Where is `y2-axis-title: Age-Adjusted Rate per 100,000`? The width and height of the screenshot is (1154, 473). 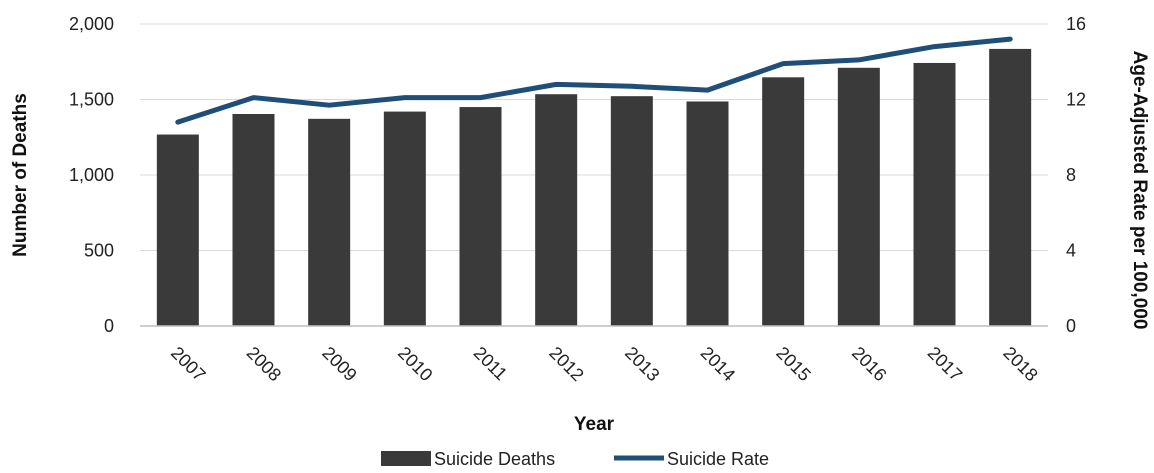
y2-axis-title: Age-Adjusted Rate per 100,000 is located at coordinates (1139, 190).